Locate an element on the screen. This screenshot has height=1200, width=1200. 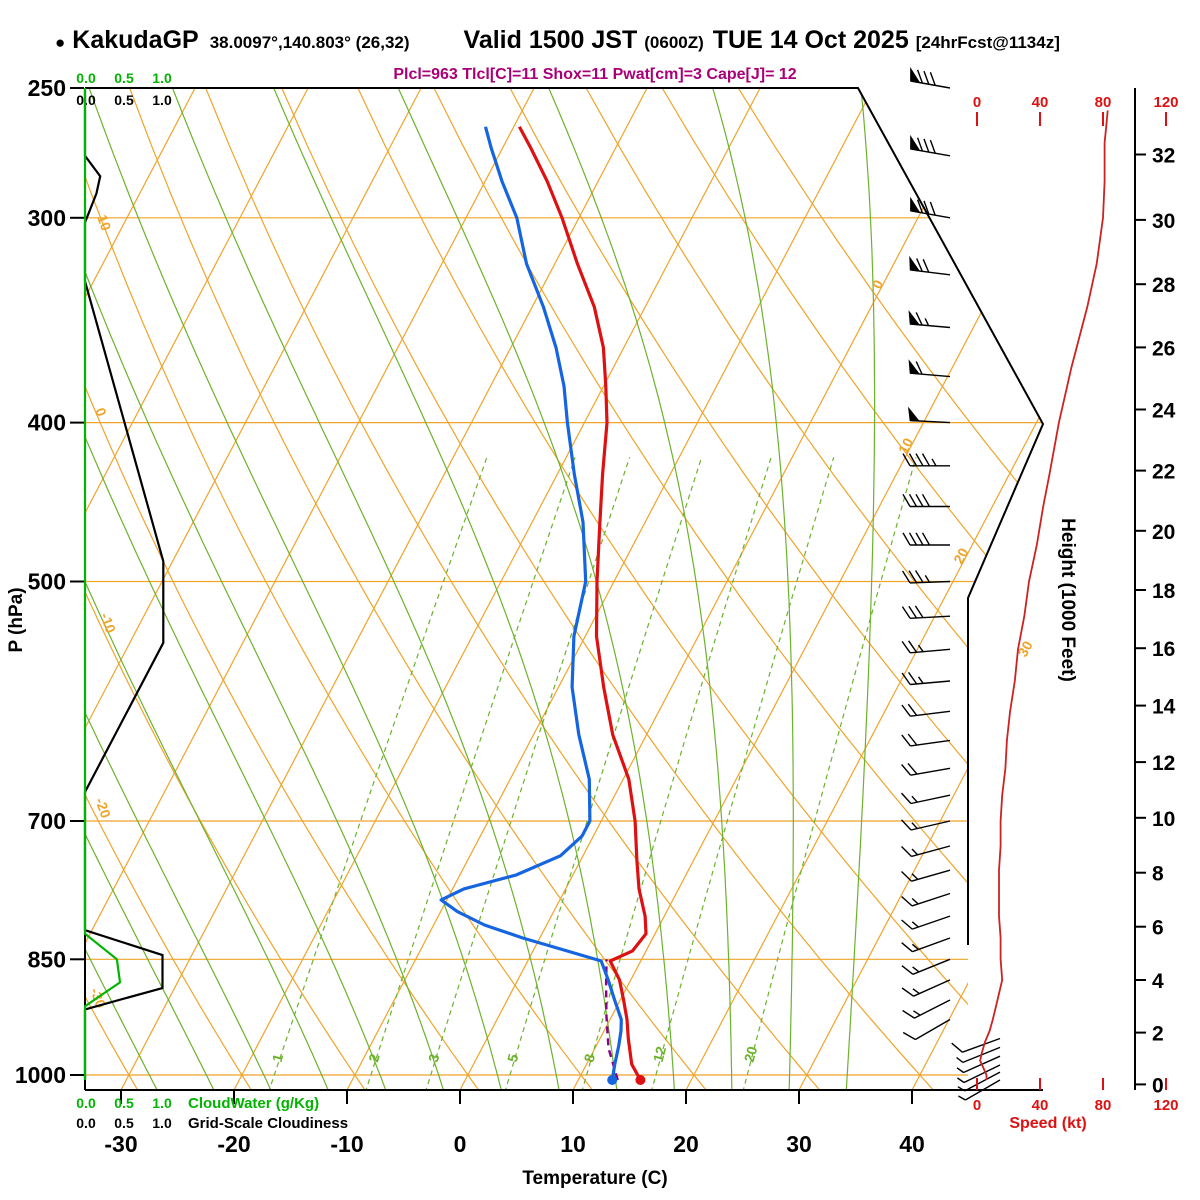
height-tick-label: 30 is located at coordinates (1163, 221).